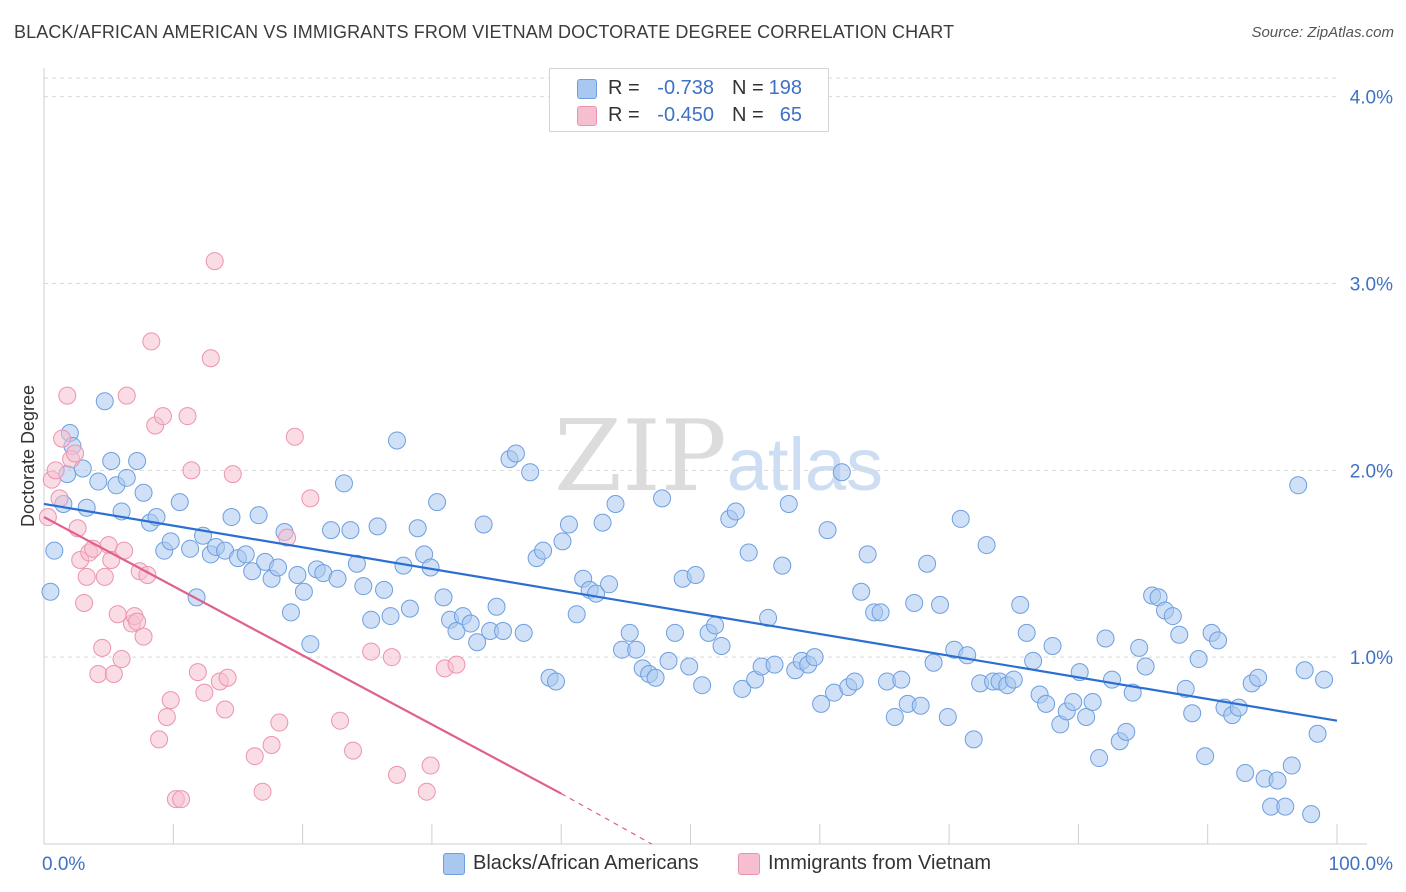 This screenshot has height=892, width=1406. What do you see at coordinates (586, 863) in the screenshot?
I see `bottom-legend-label: Blacks/African Americans` at bounding box center [586, 863].